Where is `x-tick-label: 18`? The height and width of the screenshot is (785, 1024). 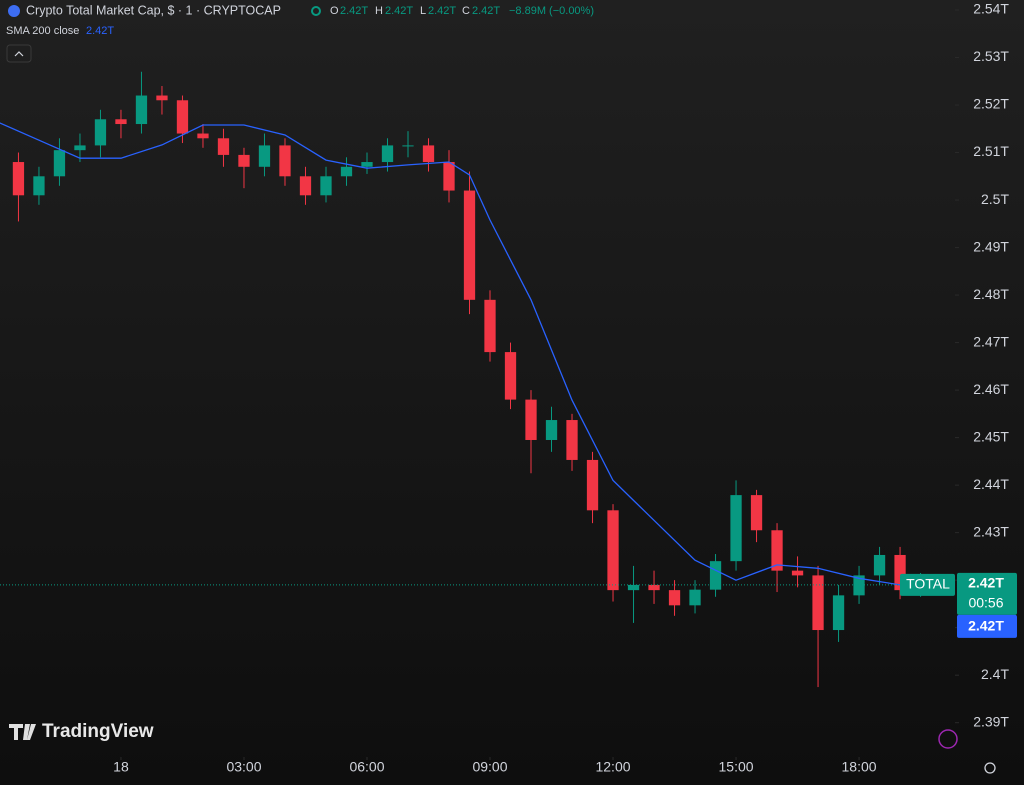
x-tick-label: 18 is located at coordinates (121, 767).